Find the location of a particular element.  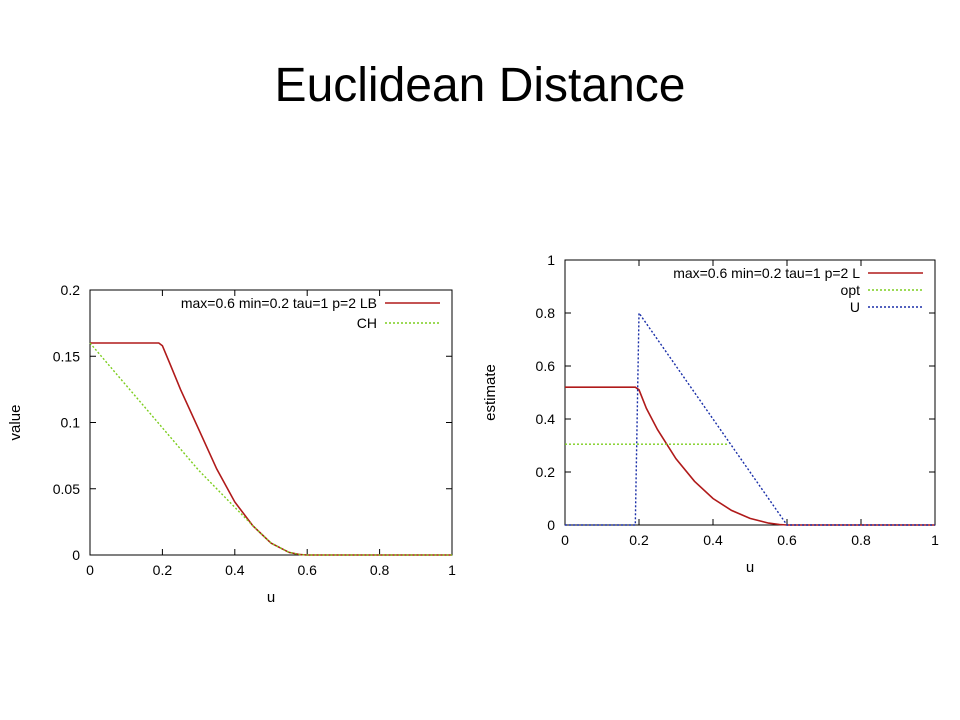

y-tick-label: 0.4 is located at coordinates (546, 419).